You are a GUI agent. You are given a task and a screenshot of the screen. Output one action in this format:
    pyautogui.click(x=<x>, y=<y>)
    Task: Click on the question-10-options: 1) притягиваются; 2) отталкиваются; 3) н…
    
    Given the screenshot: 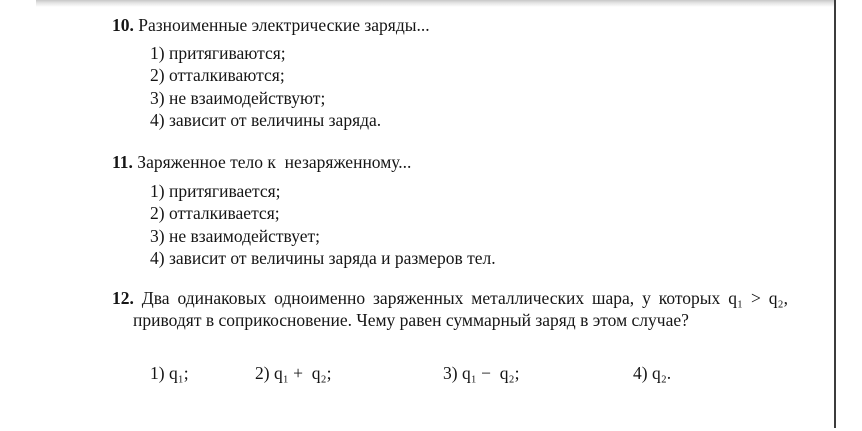 What is the action you would take?
    pyautogui.click(x=265, y=87)
    